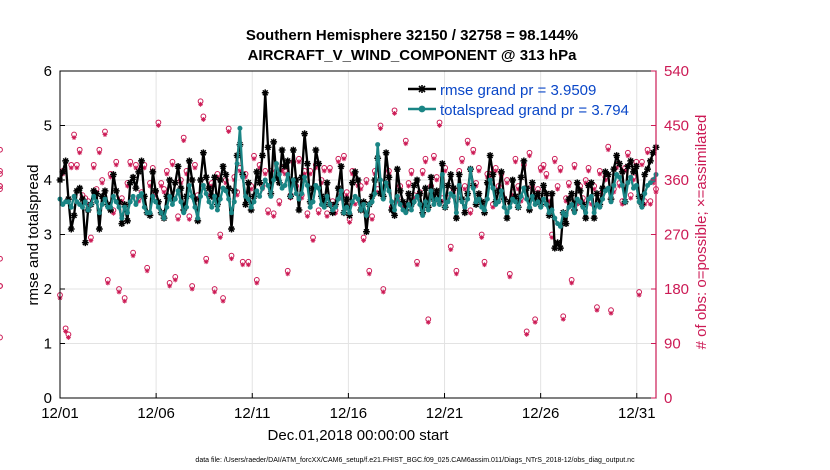  I want to click on y-tick-label-right: 540, so click(676, 71).